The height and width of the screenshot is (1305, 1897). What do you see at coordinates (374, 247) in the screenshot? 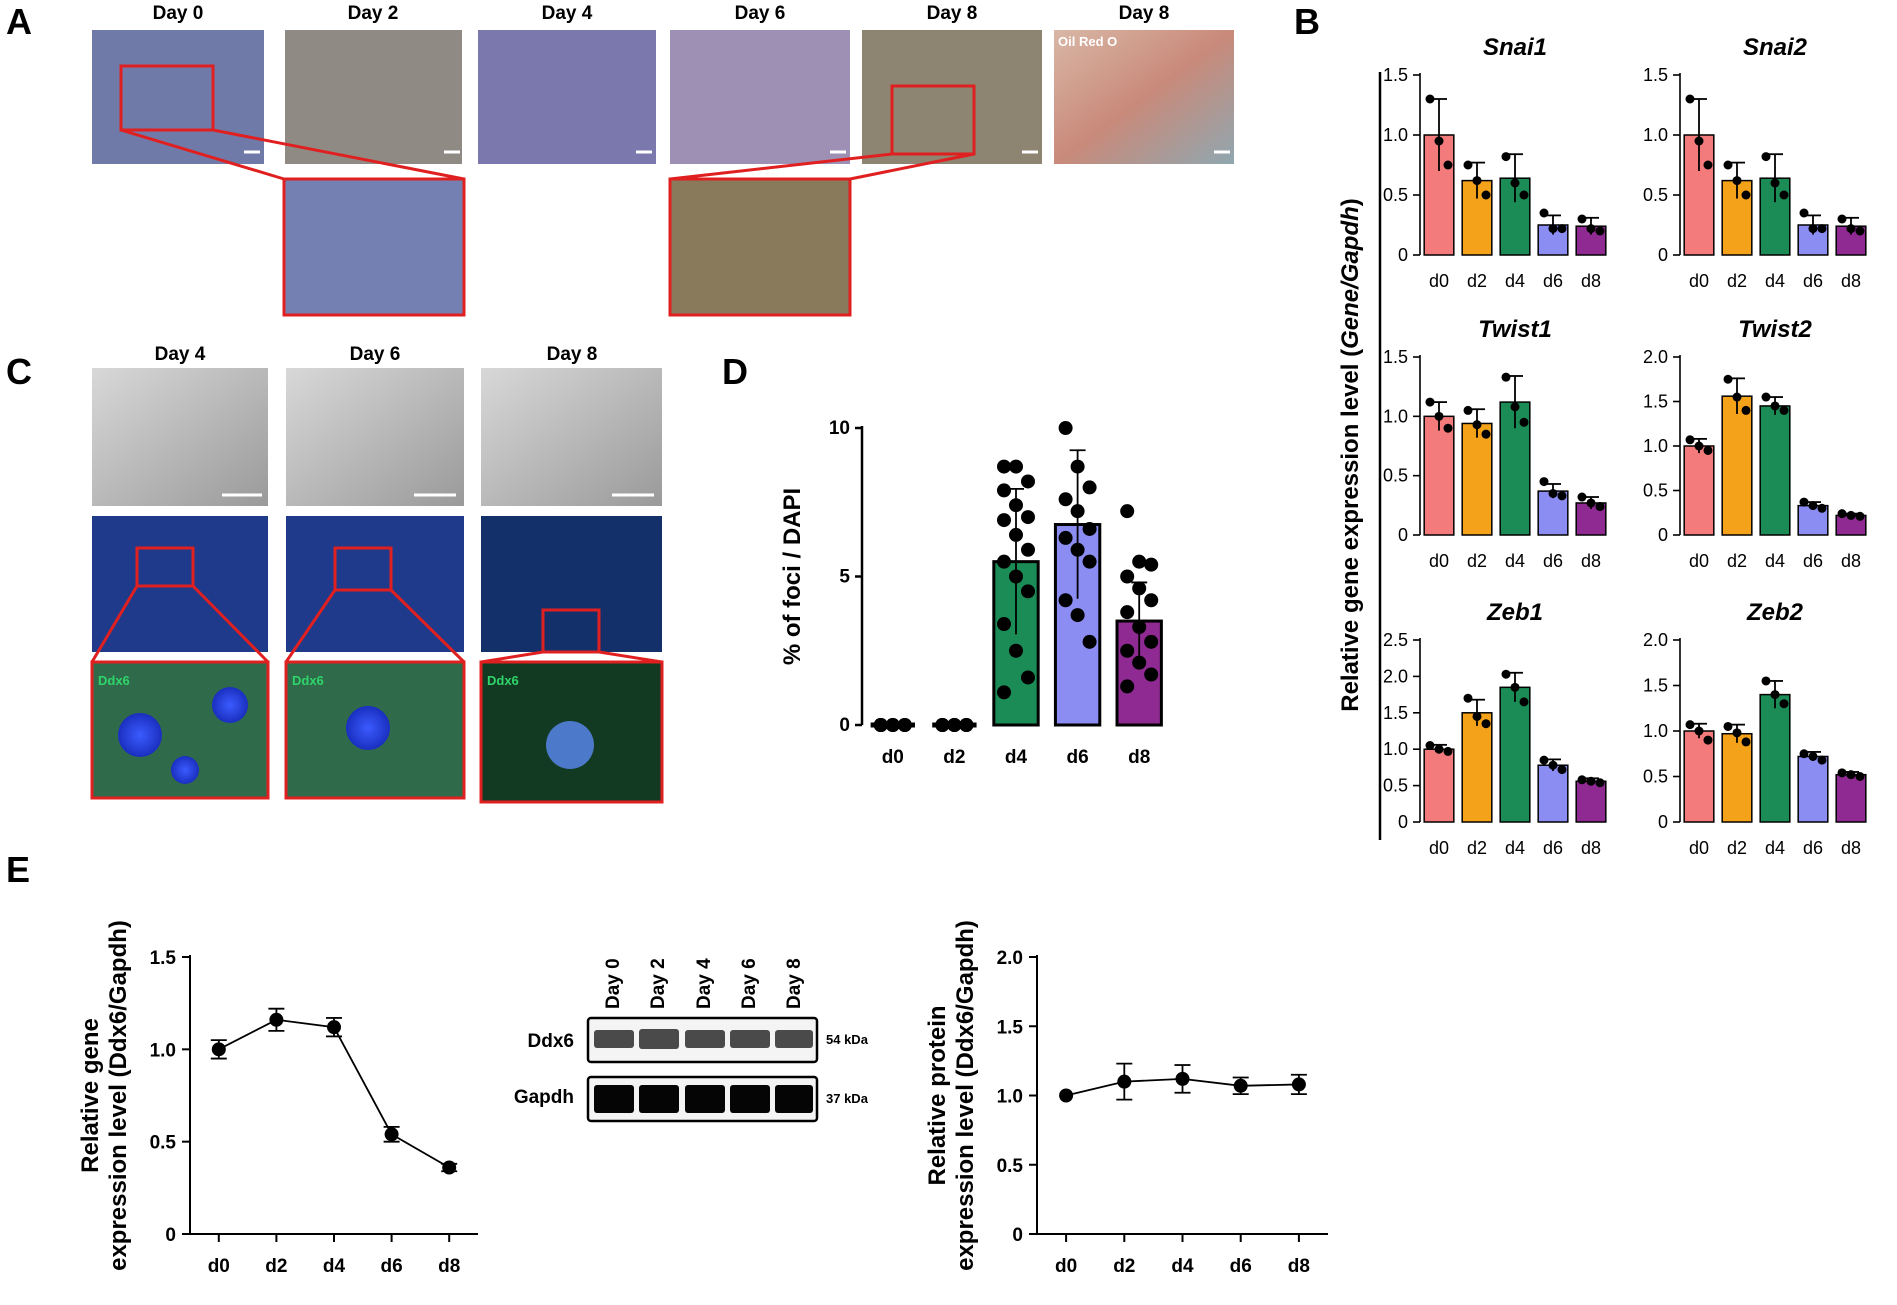
I see `zoom-image-day0` at bounding box center [374, 247].